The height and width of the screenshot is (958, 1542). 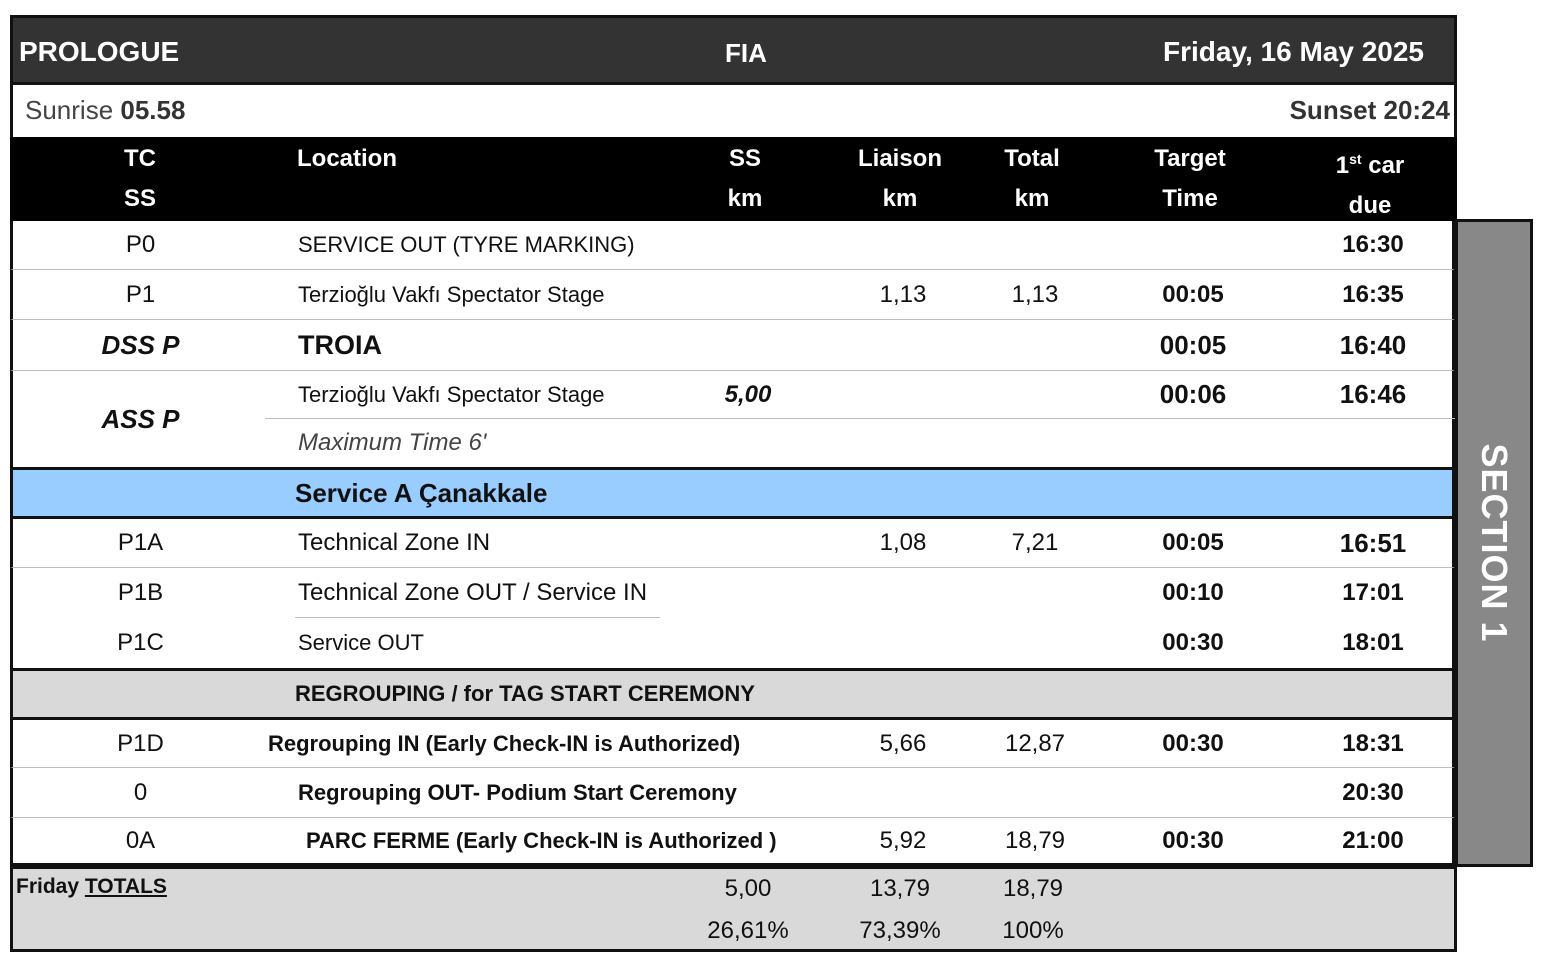 What do you see at coordinates (477, 617) in the screenshot?
I see `row-divider` at bounding box center [477, 617].